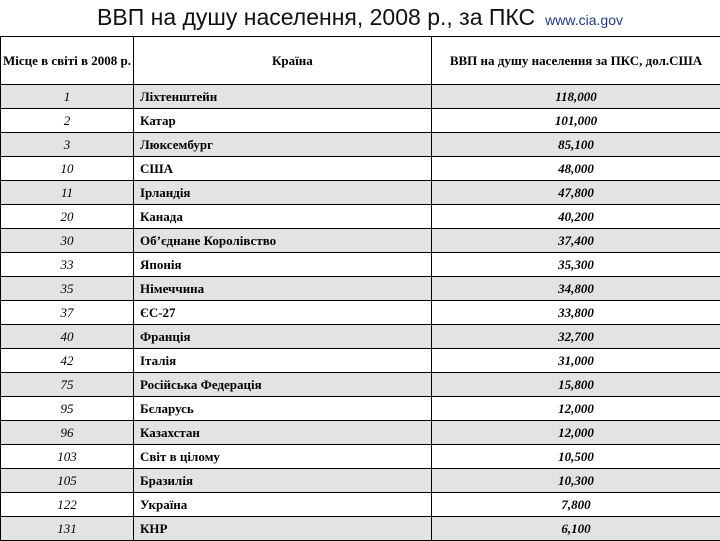  What do you see at coordinates (576, 481) in the screenshot?
I see `gdp-cell: 10,300` at bounding box center [576, 481].